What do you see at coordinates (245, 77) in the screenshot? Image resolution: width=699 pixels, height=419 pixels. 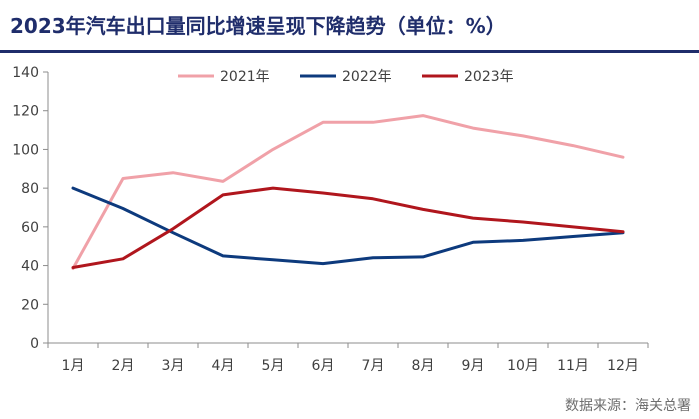 I see `legend-label: 2021年` at bounding box center [245, 77].